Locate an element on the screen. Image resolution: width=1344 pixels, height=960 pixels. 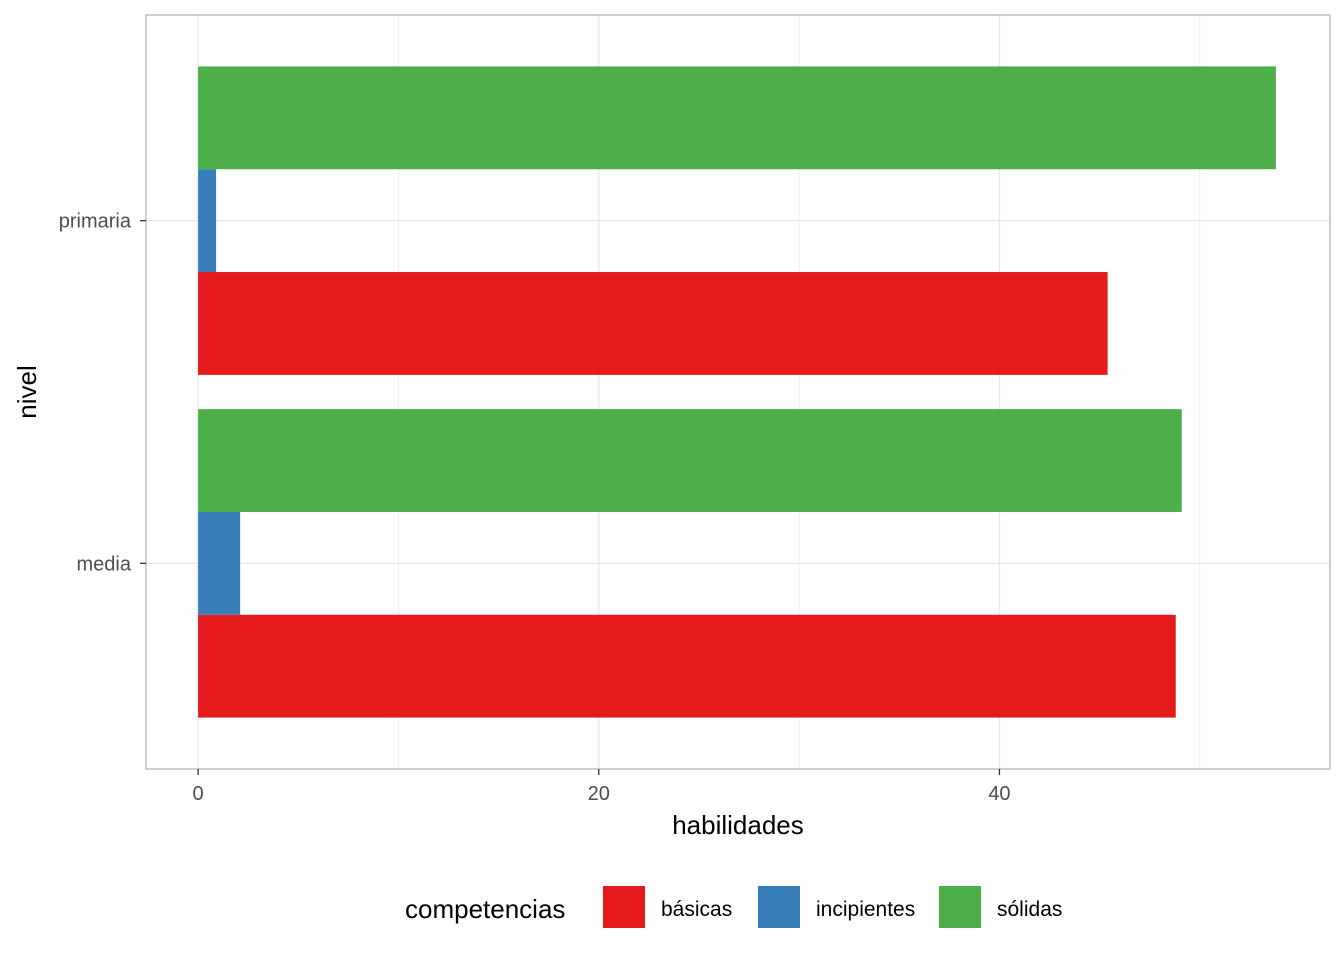
legend-label: incipientes is located at coordinates (865, 909).